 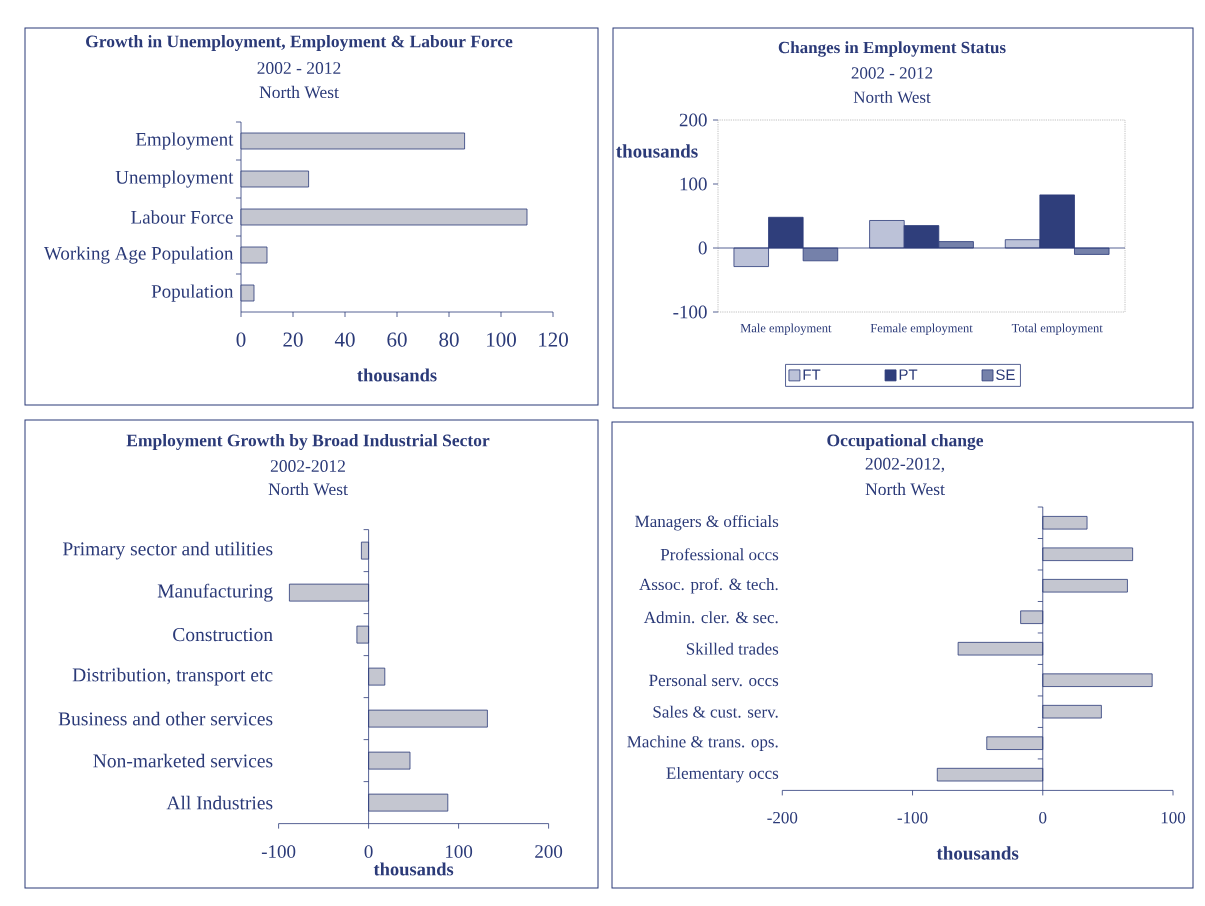 I want to click on y-tick-label: Assoc. prof. & tech., so click(x=708, y=585).